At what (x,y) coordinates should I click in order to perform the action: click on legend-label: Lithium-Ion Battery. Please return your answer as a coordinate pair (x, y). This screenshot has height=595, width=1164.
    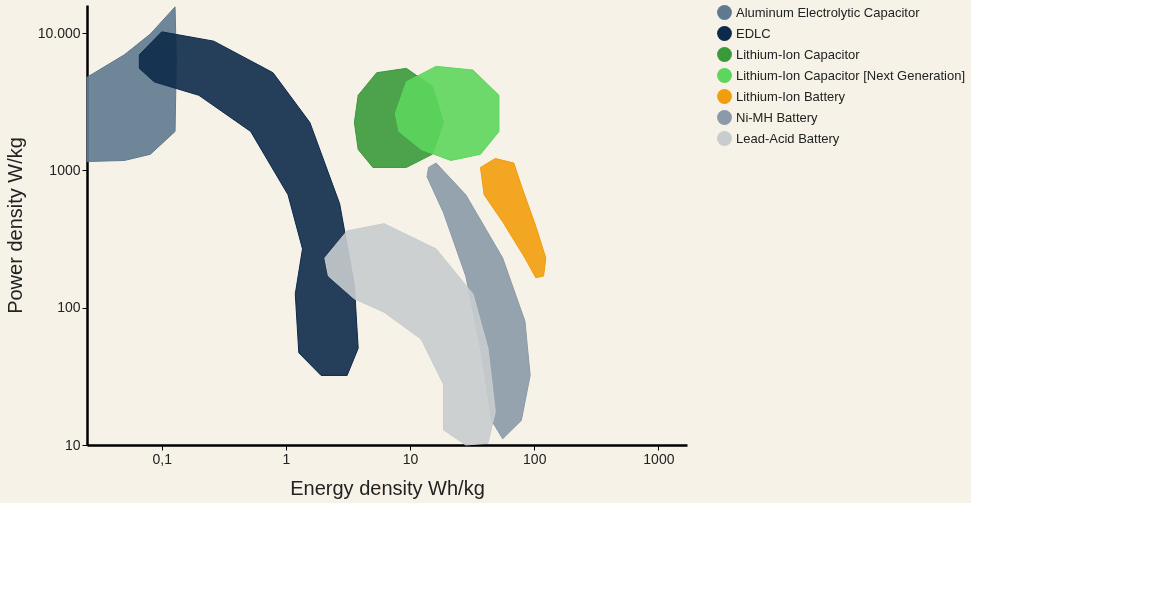
    Looking at the image, I should click on (791, 96).